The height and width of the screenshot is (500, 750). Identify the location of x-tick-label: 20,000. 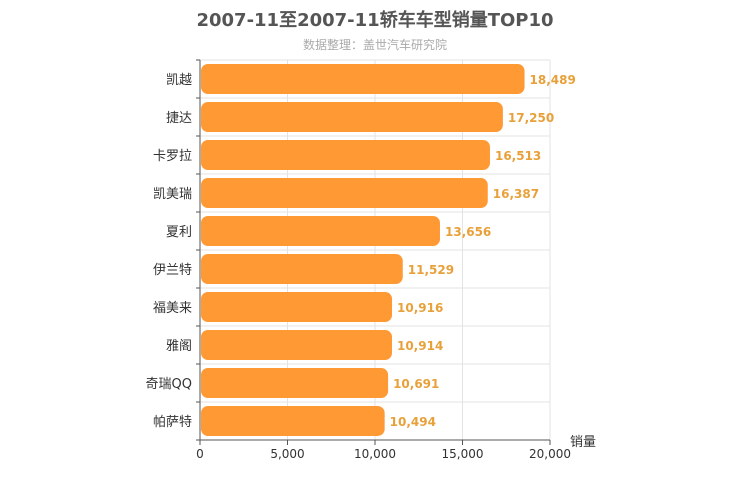
(550, 454).